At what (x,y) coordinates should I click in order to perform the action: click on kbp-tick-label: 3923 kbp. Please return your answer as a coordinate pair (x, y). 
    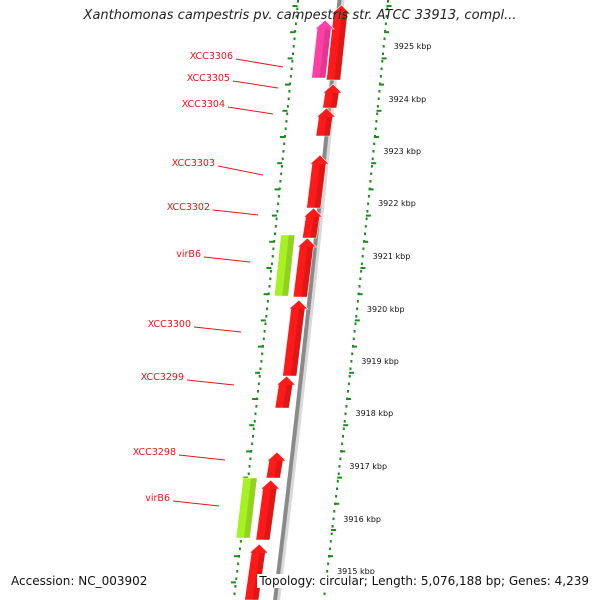
    Looking at the image, I should click on (402, 151).